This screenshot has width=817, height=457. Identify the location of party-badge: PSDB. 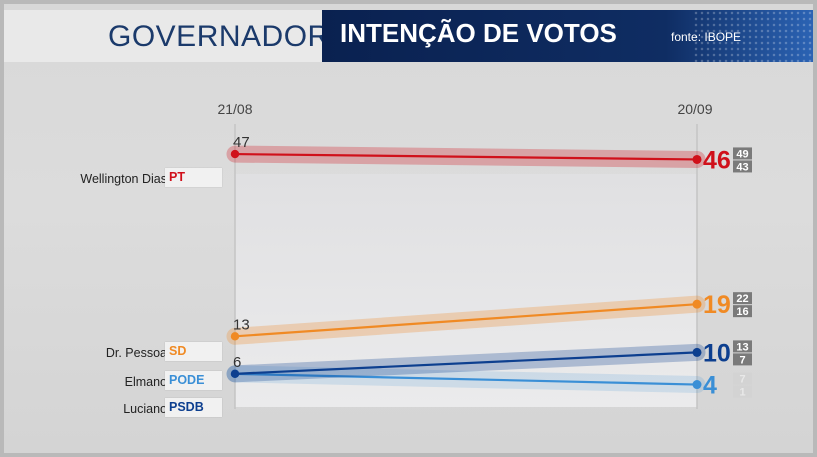
(193, 407).